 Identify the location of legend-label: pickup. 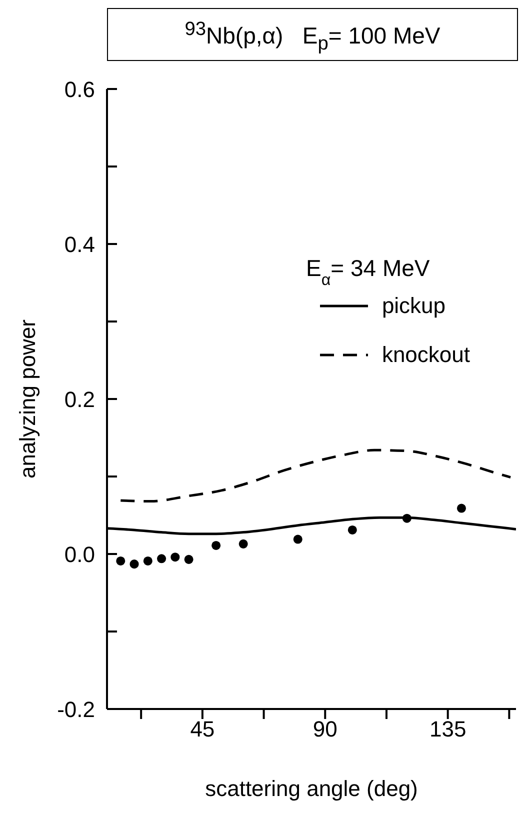
(414, 305).